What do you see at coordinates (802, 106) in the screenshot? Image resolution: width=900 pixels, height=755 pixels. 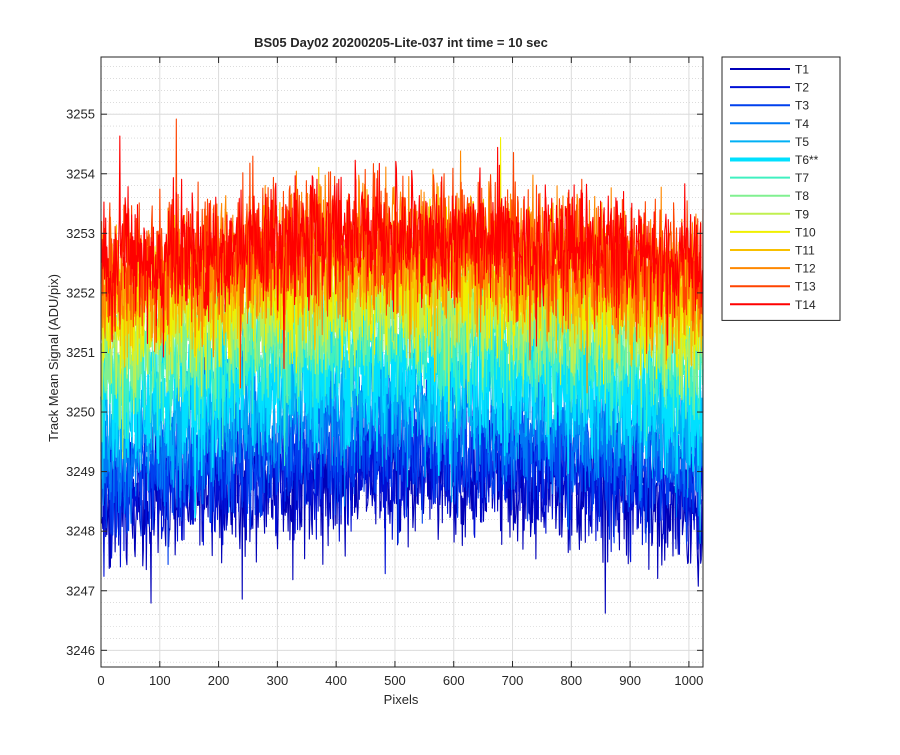 I see `legend-label-t3: T3` at bounding box center [802, 106].